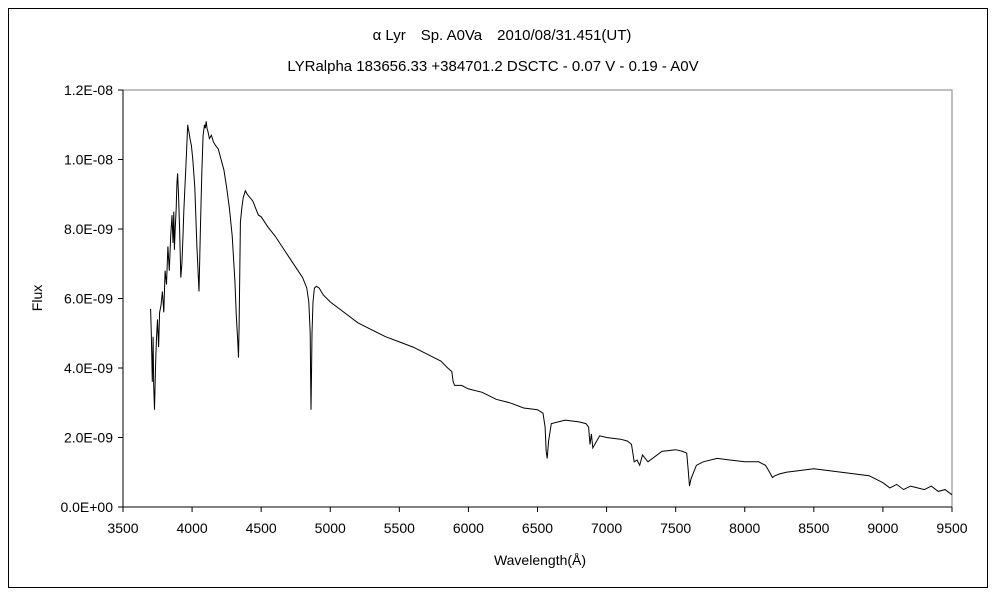 The height and width of the screenshot is (600, 1000). I want to click on x-tick-label: 9000, so click(882, 528).